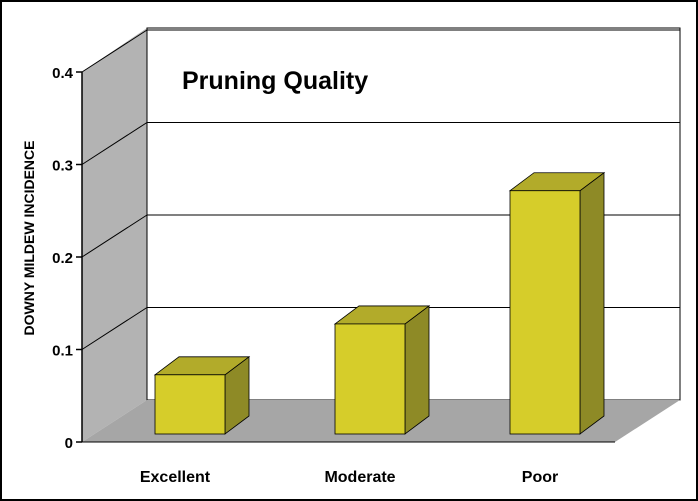 Image resolution: width=698 pixels, height=501 pixels. What do you see at coordinates (175, 477) in the screenshot?
I see `x-tick-label: Excellent` at bounding box center [175, 477].